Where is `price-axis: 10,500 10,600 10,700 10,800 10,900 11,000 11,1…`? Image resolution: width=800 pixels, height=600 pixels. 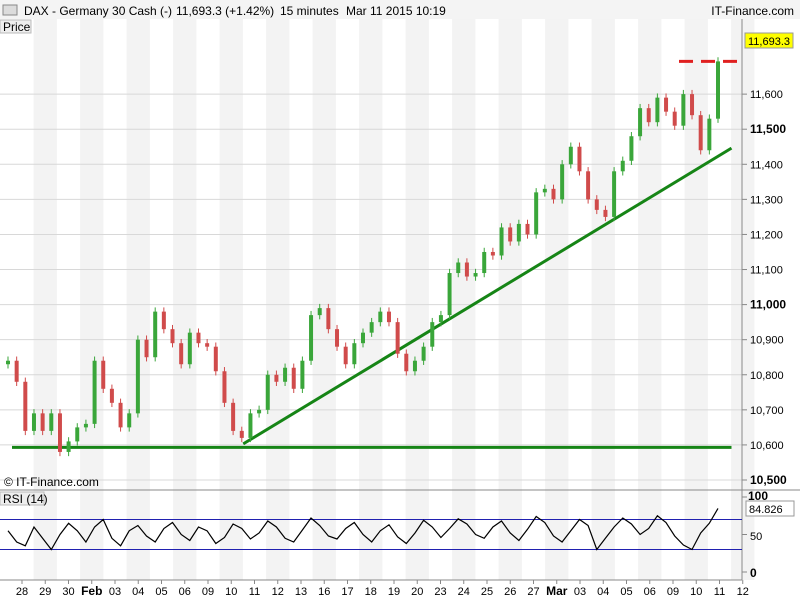
price-axis: 10,500 10,600 10,700 10,800 10,900 11,000 11,1… is located at coordinates (764, 288).